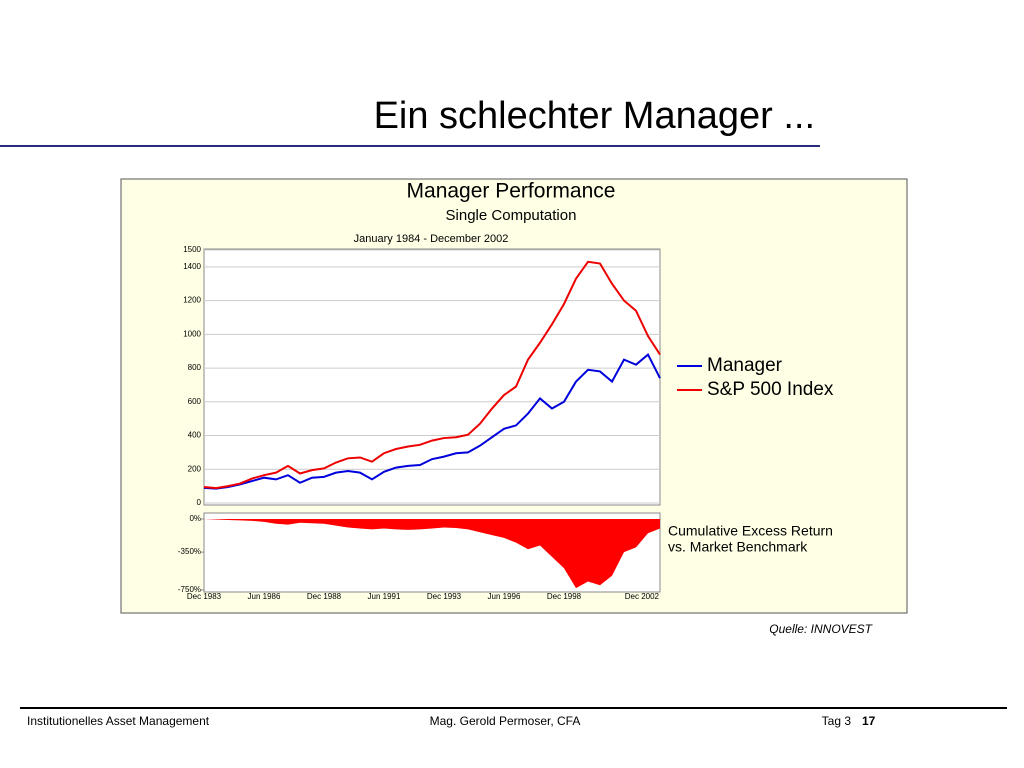  Describe the element at coordinates (192, 300) in the screenshot. I see `y-tick-label: 1200` at that location.